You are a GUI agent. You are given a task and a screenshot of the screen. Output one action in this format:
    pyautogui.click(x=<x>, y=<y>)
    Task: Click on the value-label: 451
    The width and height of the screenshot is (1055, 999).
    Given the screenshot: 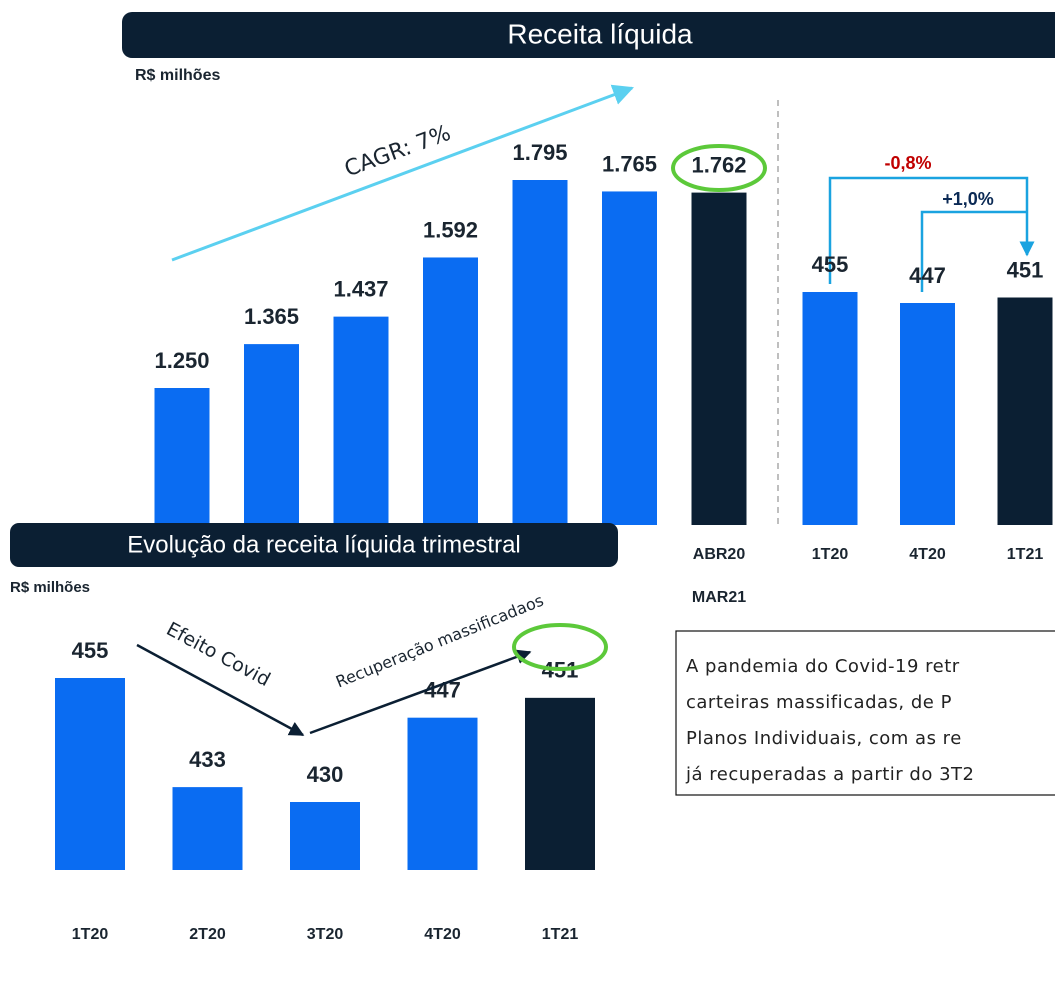 What is the action you would take?
    pyautogui.click(x=1025, y=269)
    